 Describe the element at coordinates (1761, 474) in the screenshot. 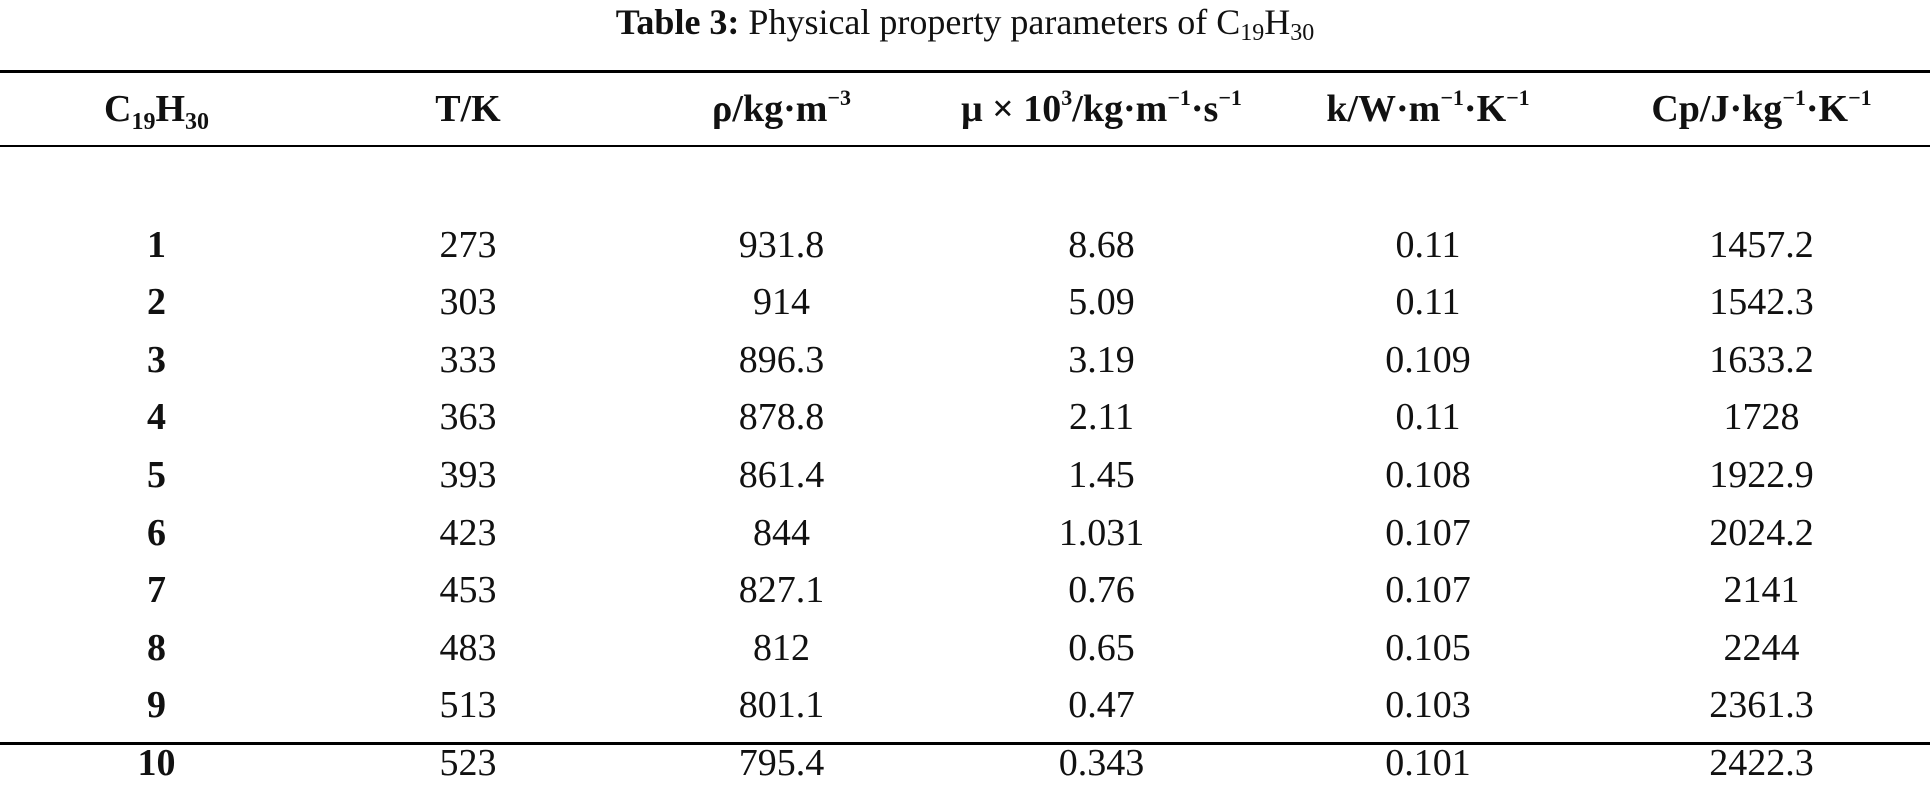

I see `cell-heat-capacity: 1922.9` at that location.